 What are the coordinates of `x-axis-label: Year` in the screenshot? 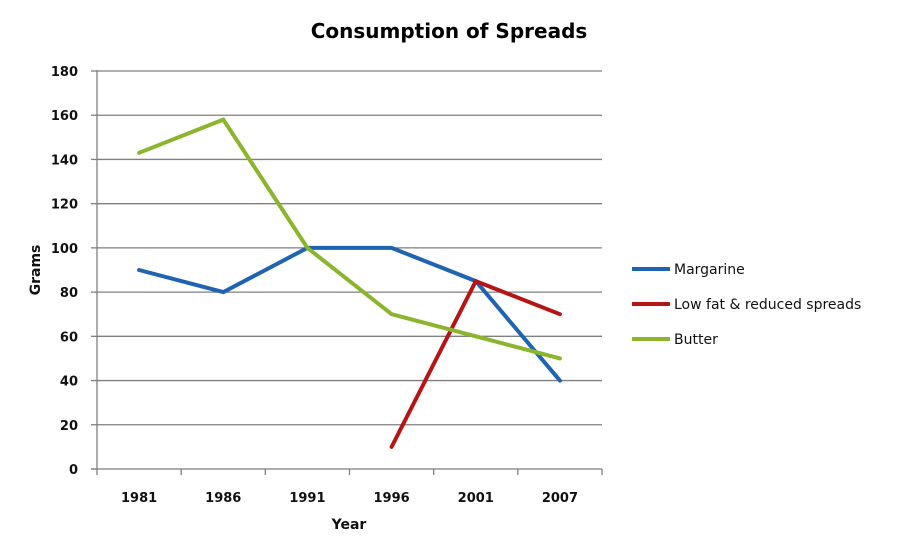 It's located at (349, 525).